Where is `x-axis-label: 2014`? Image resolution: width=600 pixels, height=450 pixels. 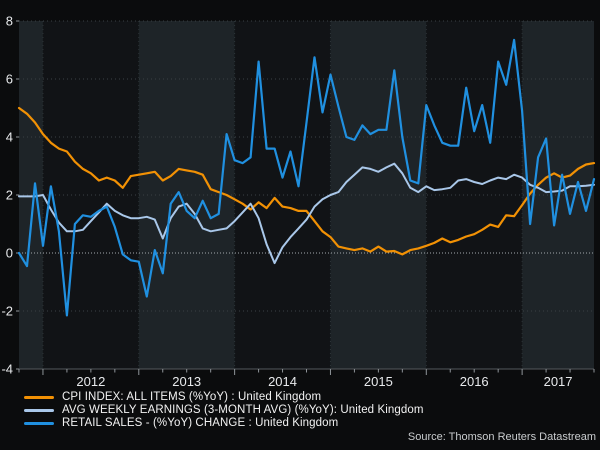
x-axis-label: 2014 is located at coordinates (282, 381).